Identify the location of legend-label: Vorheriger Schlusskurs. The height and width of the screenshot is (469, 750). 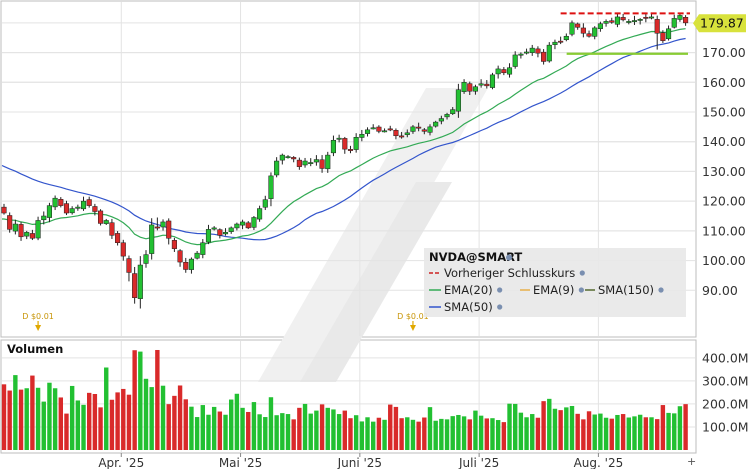
(509, 273).